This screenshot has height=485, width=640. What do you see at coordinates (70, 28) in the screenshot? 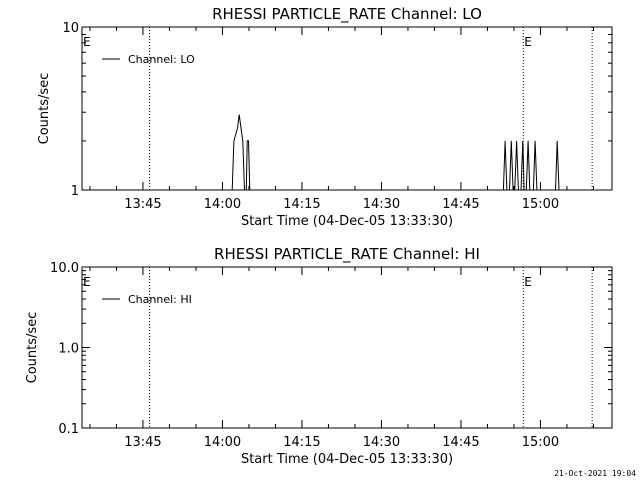
I see `y-tick-label: 10` at bounding box center [70, 28].